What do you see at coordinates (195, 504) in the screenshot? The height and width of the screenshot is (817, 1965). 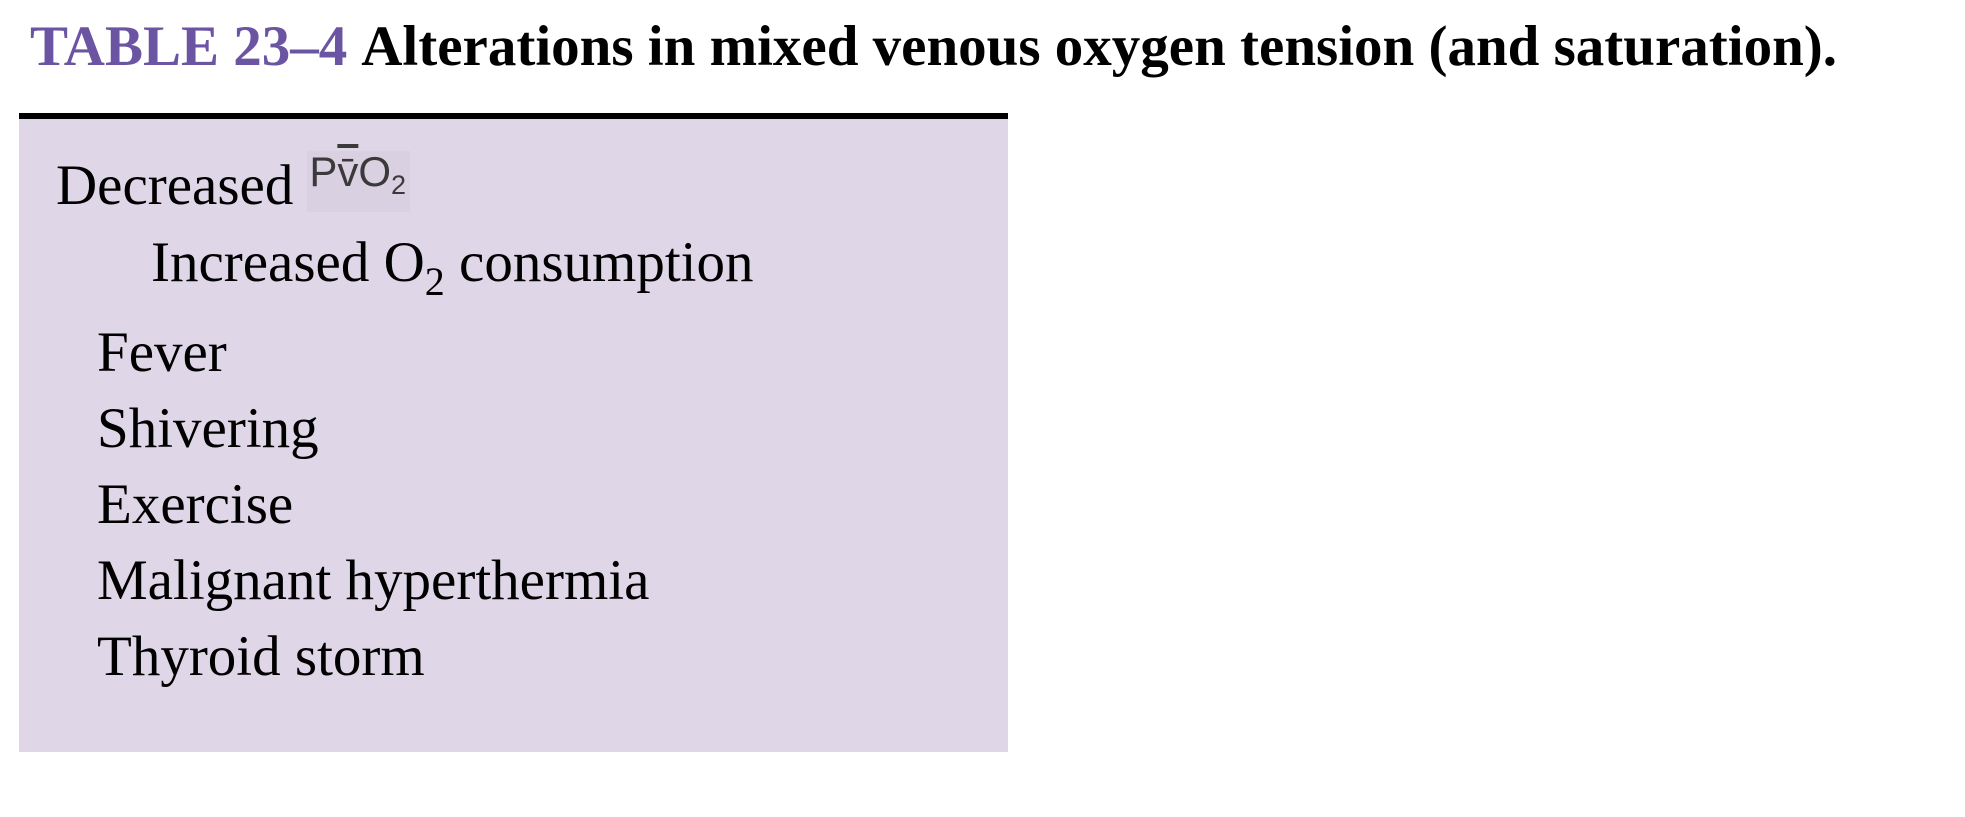 I see `list-item: Exercise` at bounding box center [195, 504].